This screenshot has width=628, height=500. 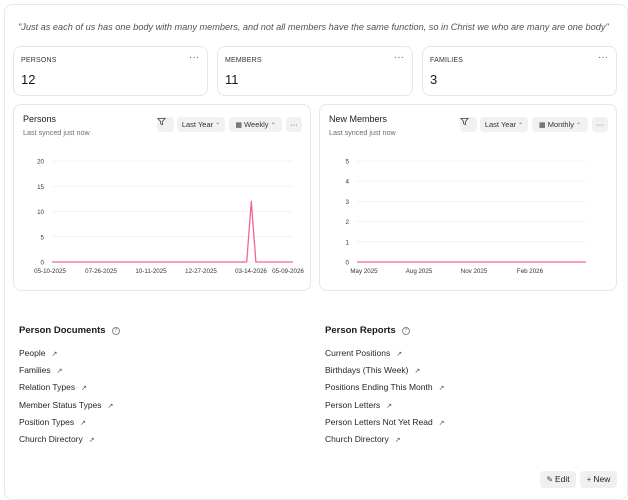 What do you see at coordinates (40, 187) in the screenshot?
I see `y-tick-label: 15` at bounding box center [40, 187].